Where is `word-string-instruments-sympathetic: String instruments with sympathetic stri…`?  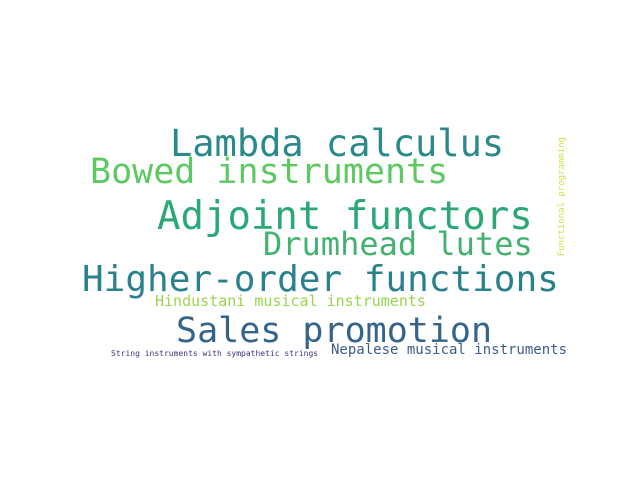
word-string-instruments-sympathetic: String instruments with sympathetic stri… is located at coordinates (215, 353).